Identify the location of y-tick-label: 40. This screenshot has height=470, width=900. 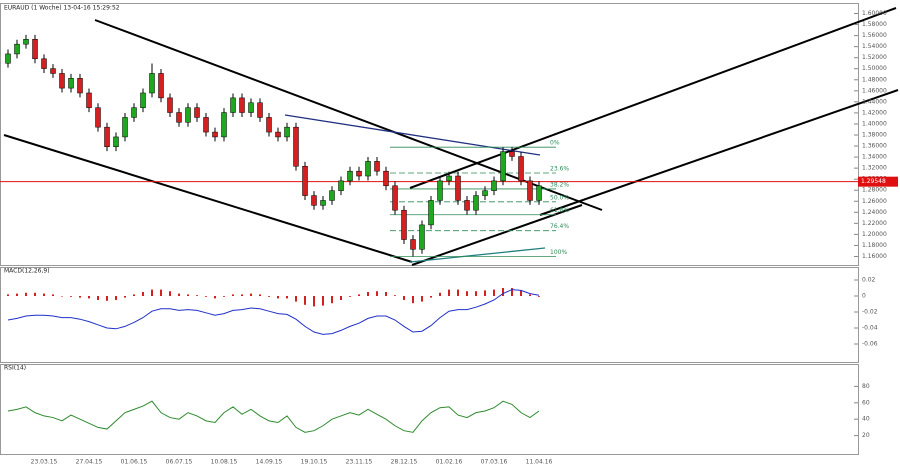
(866, 419).